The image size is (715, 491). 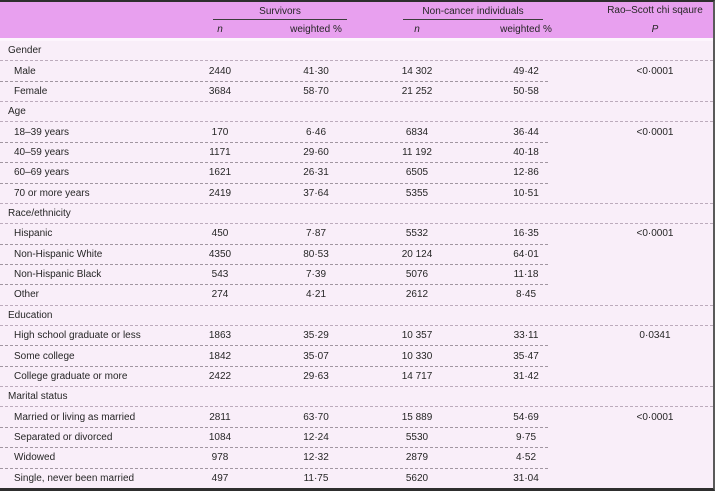 I want to click on col-header-n-noncancer: n, so click(x=417, y=29).